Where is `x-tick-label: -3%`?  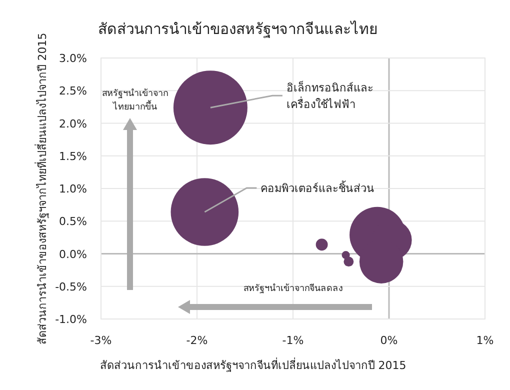
x-tick-label: -3% is located at coordinates (101, 340).